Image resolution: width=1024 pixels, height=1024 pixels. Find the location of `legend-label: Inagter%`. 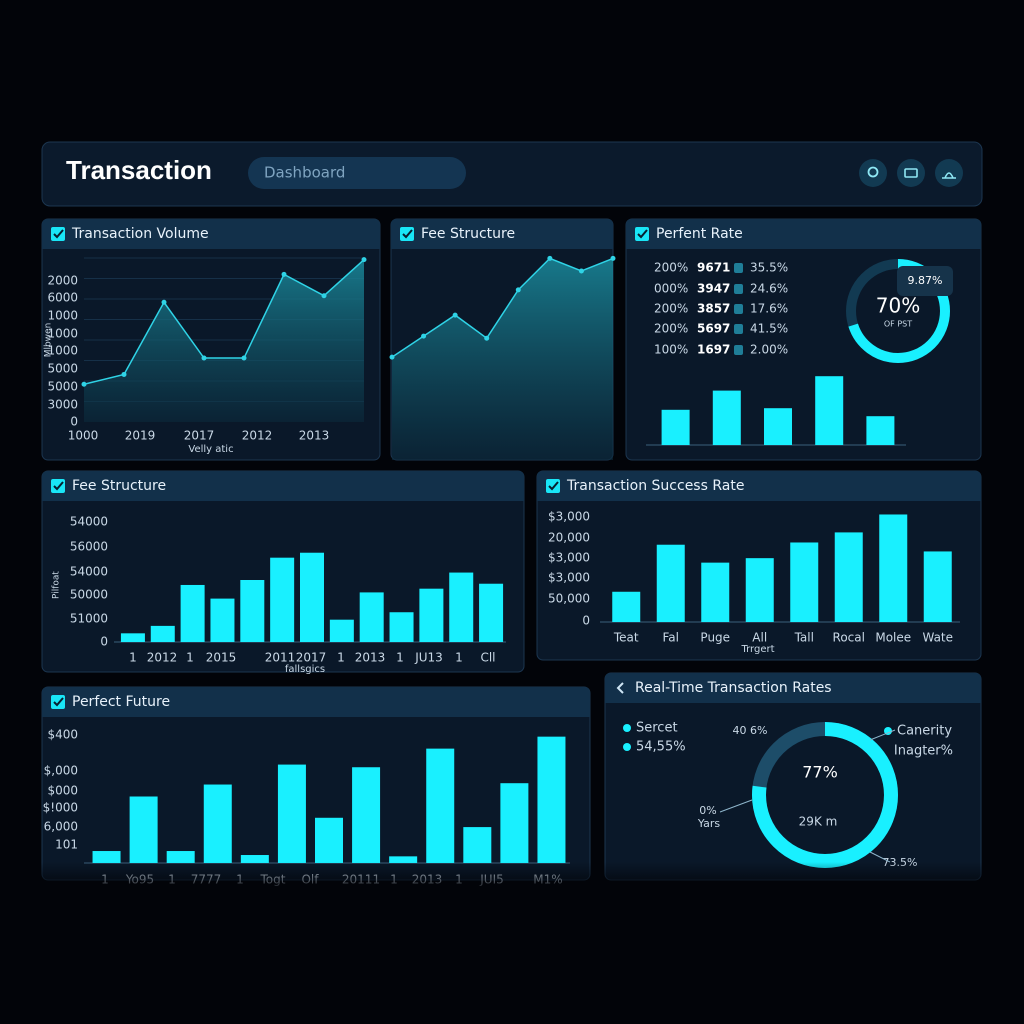

legend-label: Inagter% is located at coordinates (923, 751).